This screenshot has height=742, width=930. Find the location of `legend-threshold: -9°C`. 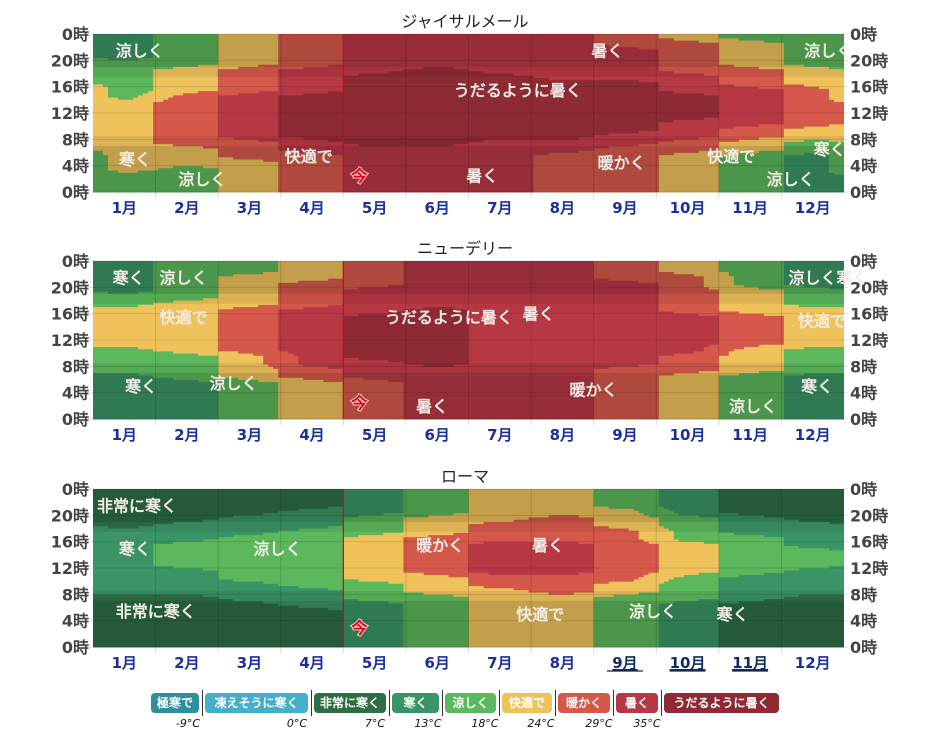

legend-threshold: -9°C is located at coordinates (188, 723).